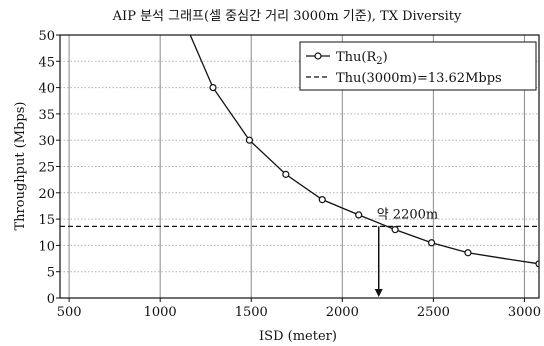 This screenshot has width=544, height=346. What do you see at coordinates (160, 312) in the screenshot?
I see `x-tick-label: 1000` at bounding box center [160, 312].